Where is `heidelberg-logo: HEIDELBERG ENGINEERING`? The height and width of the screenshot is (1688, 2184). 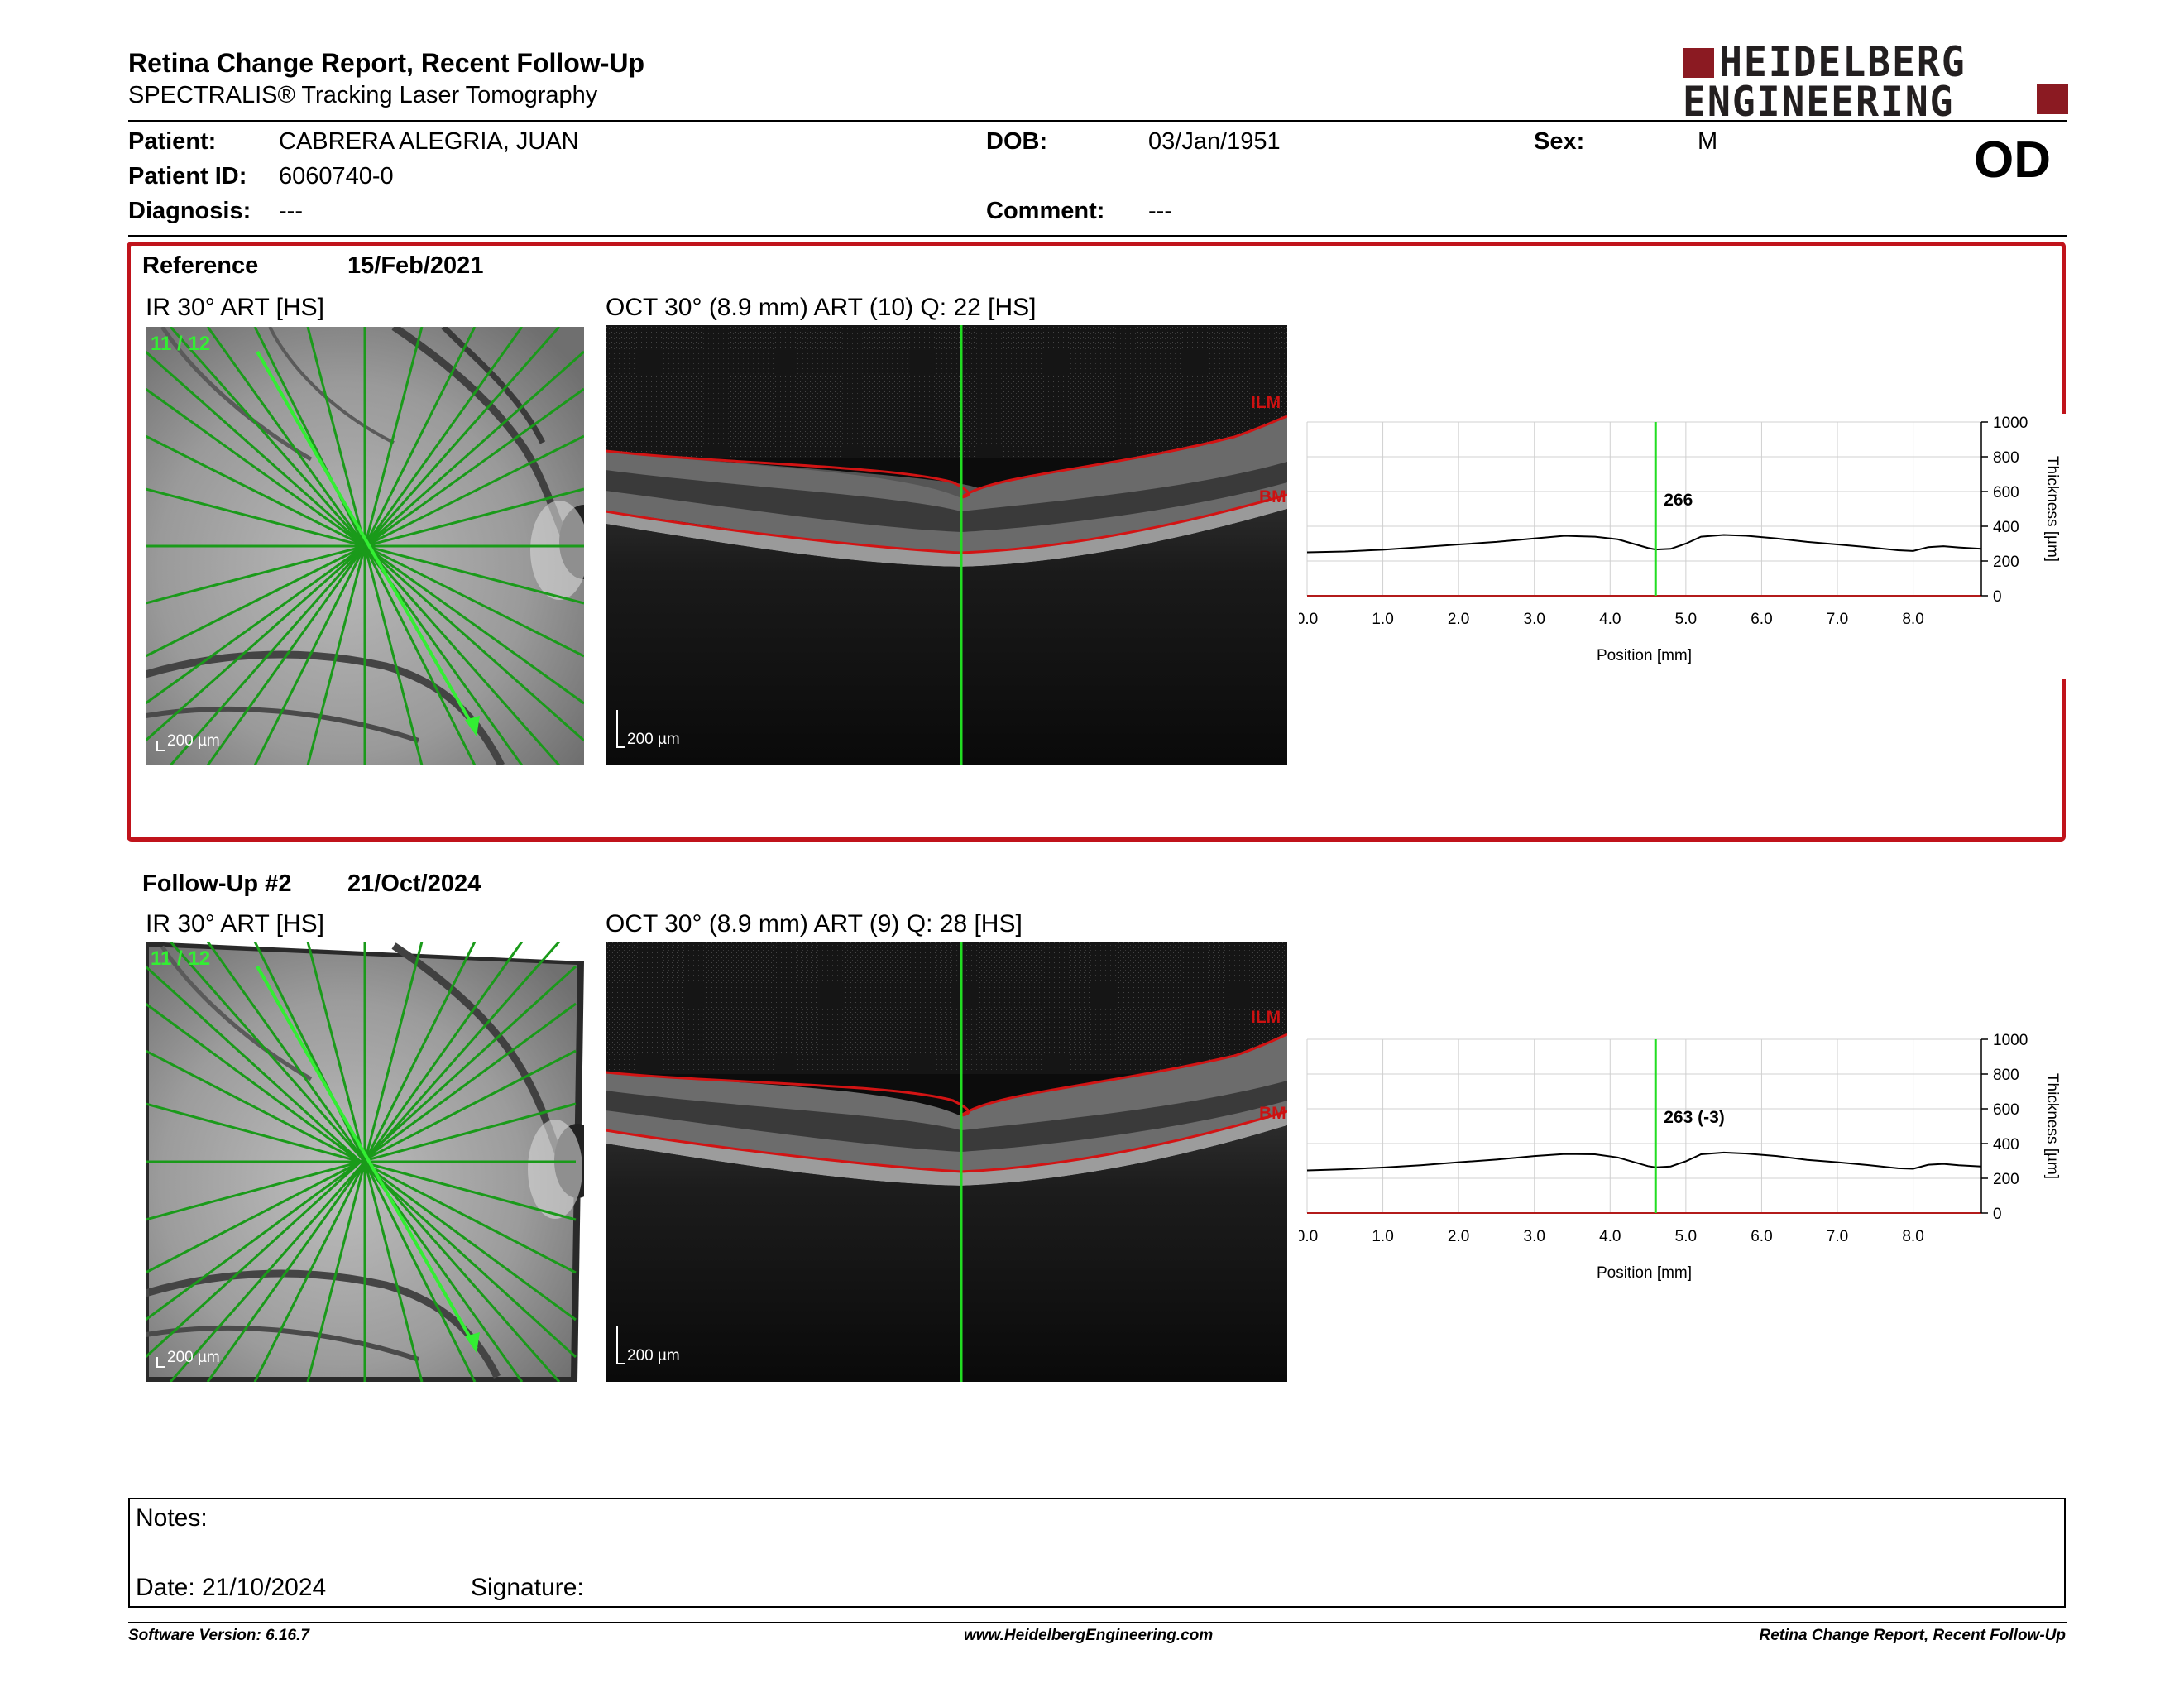
heidelberg-logo: HEIDELBERG ENGINEERING is located at coordinates (1875, 81).